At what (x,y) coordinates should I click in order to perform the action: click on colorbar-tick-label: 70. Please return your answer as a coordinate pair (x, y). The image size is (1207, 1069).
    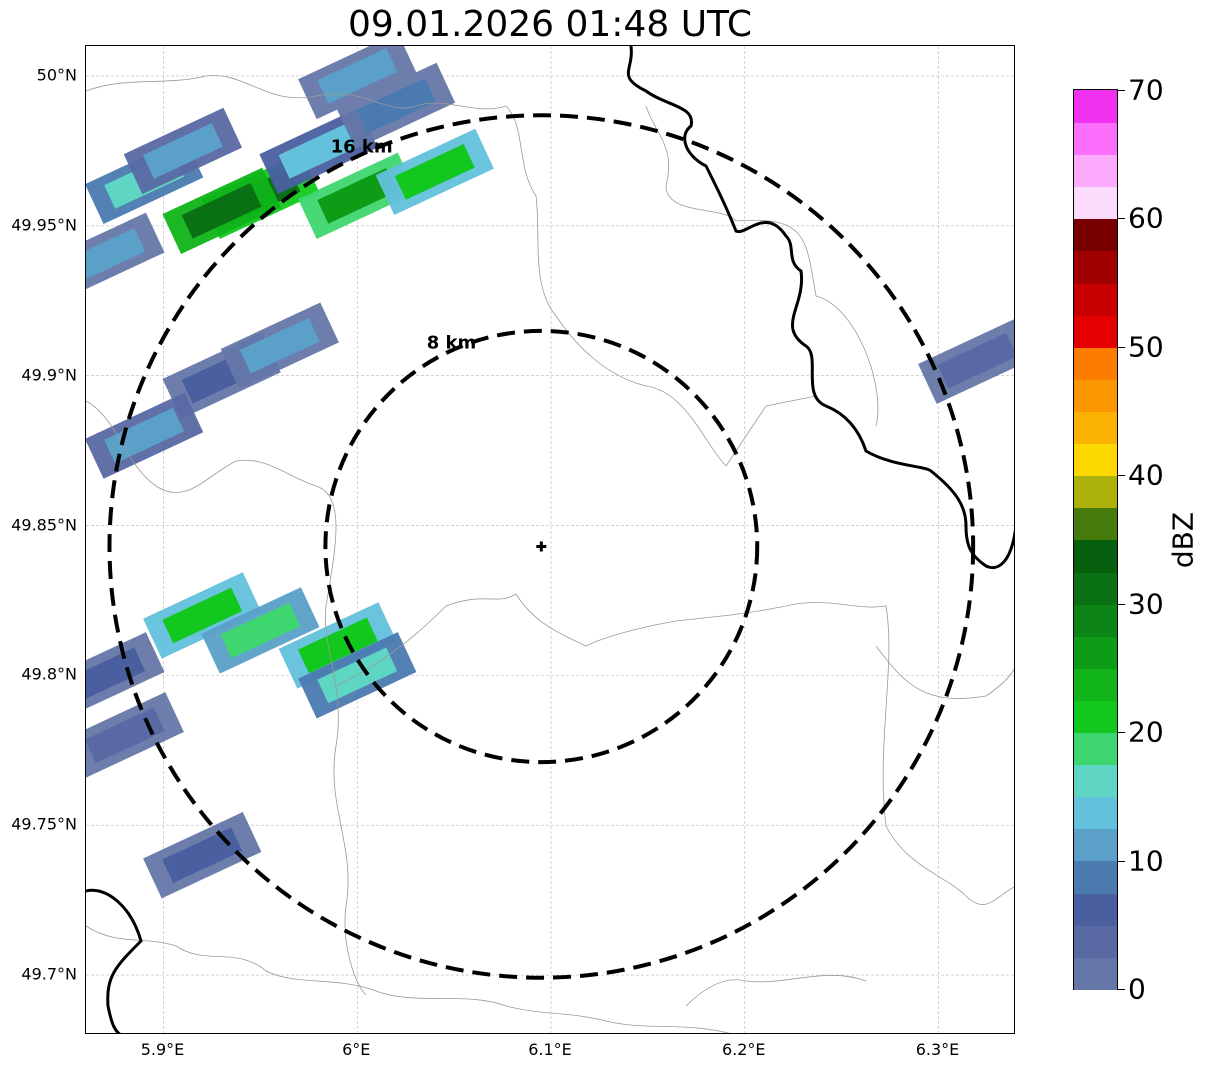
    Looking at the image, I should click on (1146, 90).